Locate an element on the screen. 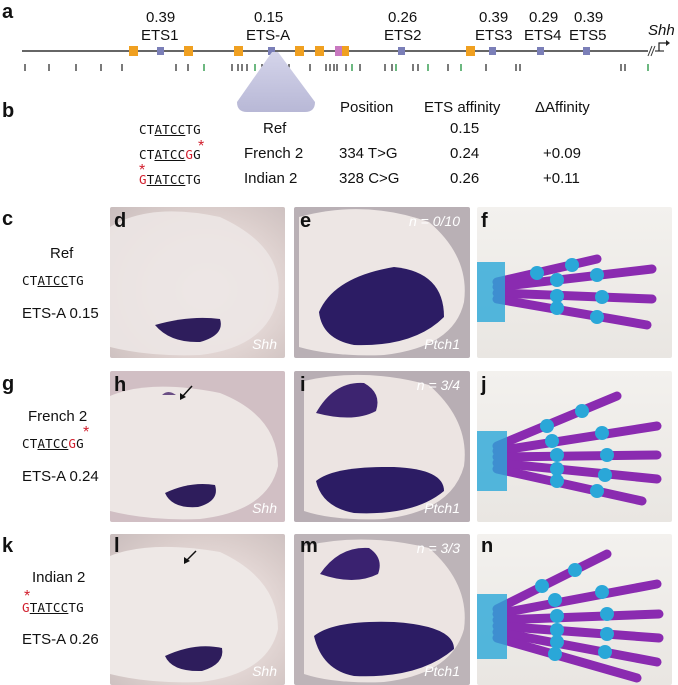 The height and width of the screenshot is (685, 678). panel-label-c: c is located at coordinates (8, 219).